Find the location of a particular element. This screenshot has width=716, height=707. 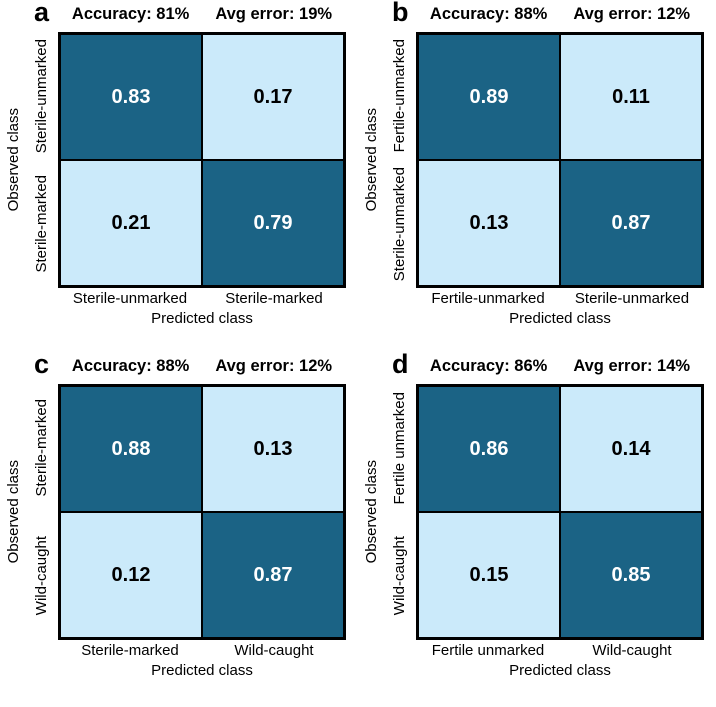

cell-value: 0.88 is located at coordinates (131, 448).